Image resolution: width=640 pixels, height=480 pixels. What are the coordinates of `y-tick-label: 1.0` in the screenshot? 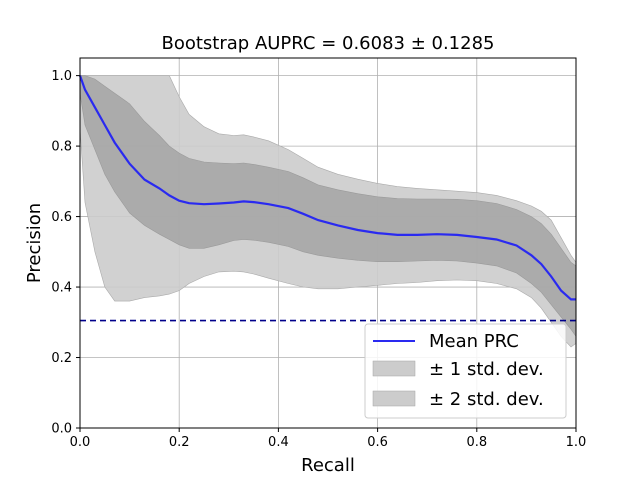 It's located at (61, 76).